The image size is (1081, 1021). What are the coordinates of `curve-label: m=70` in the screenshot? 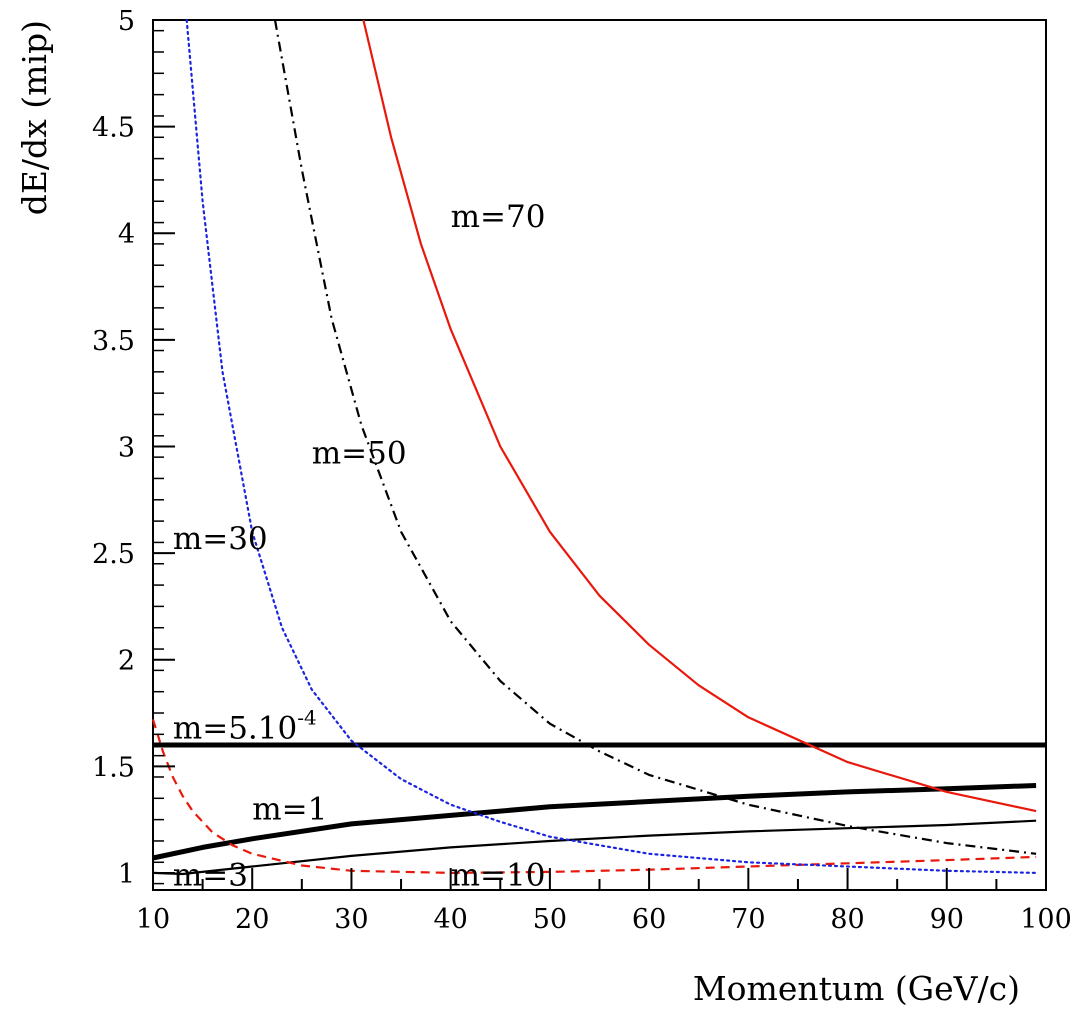 It's located at (498, 217).